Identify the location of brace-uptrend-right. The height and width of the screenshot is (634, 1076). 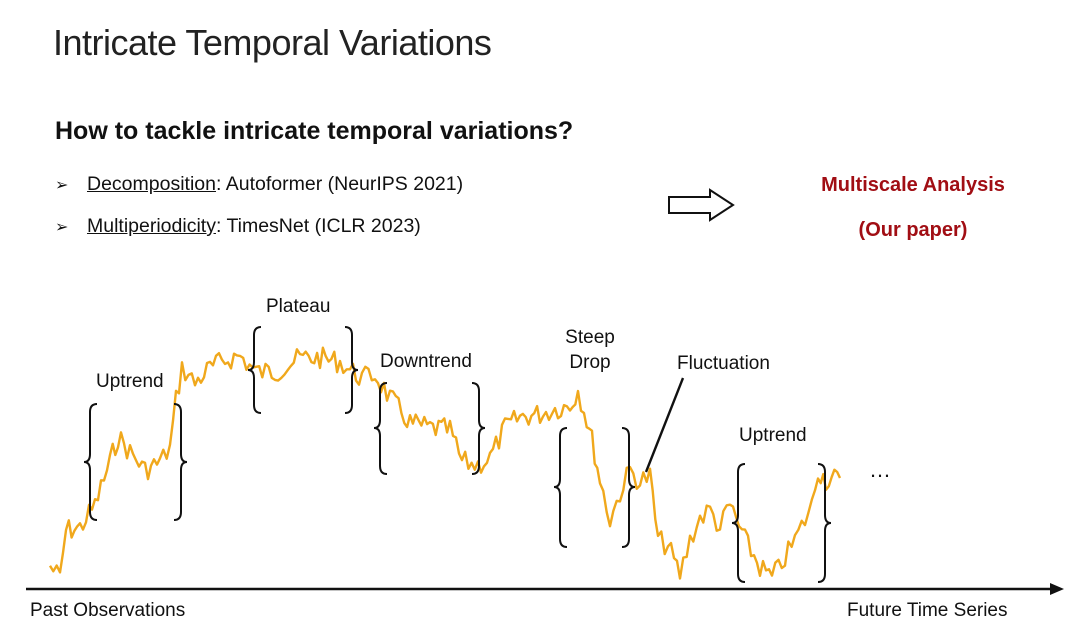
(180, 462).